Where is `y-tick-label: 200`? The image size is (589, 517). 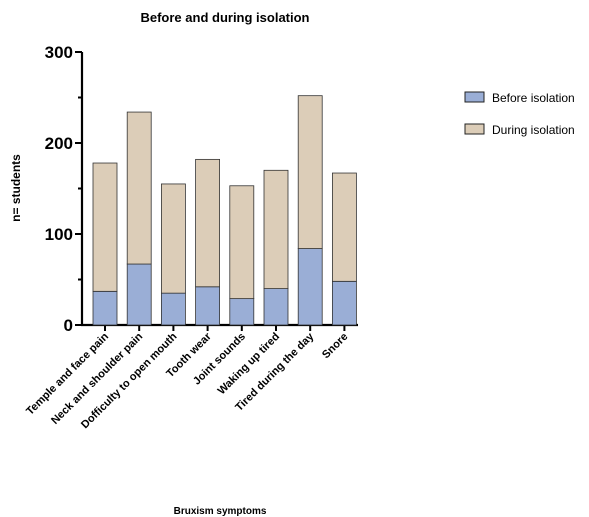
y-tick-label: 200 is located at coordinates (59, 143).